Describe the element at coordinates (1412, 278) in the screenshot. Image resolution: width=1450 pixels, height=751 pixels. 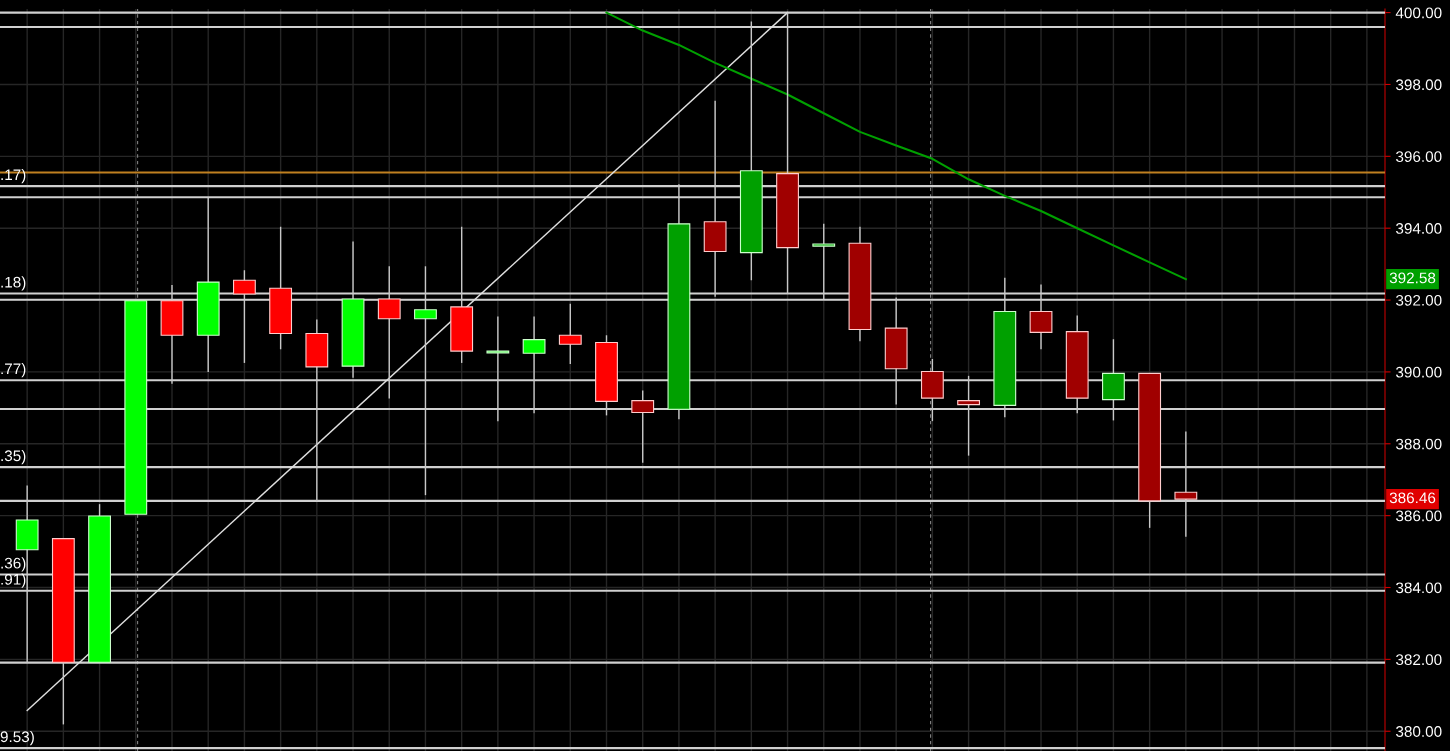
I see `text: 392.58` at that location.